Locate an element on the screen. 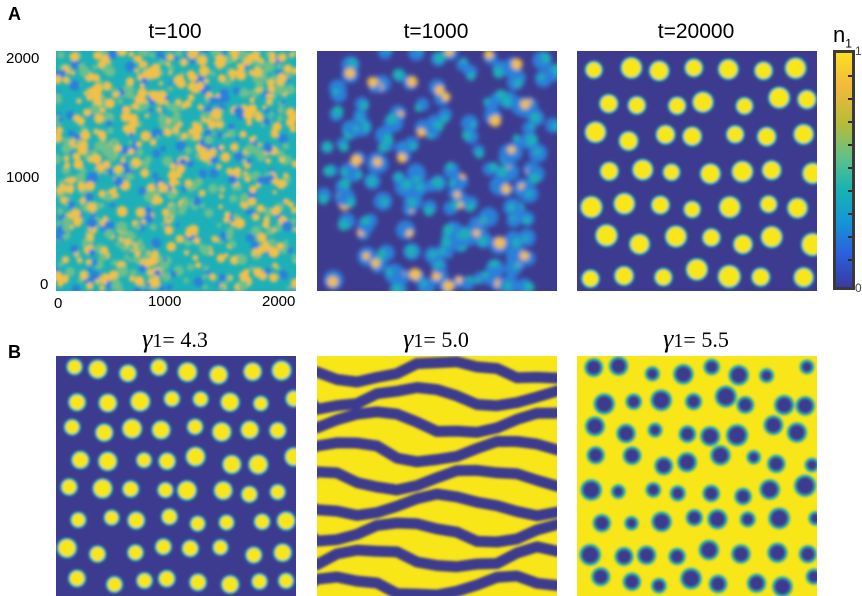  y-tick-0: 0 is located at coordinates (44, 284).